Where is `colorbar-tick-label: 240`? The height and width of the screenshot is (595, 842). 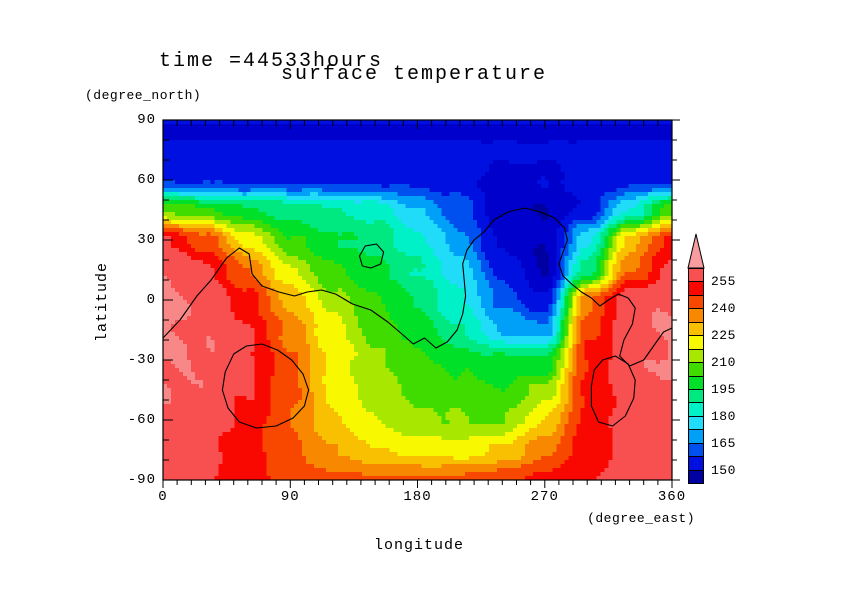 colorbar-tick-label: 240 is located at coordinates (723, 308).